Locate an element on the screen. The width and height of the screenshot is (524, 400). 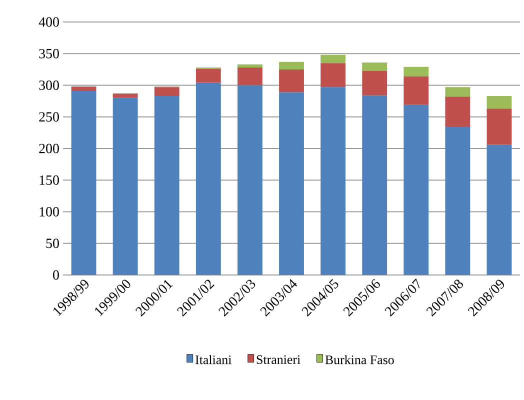
y-tick-label: 150 is located at coordinates (49, 180).